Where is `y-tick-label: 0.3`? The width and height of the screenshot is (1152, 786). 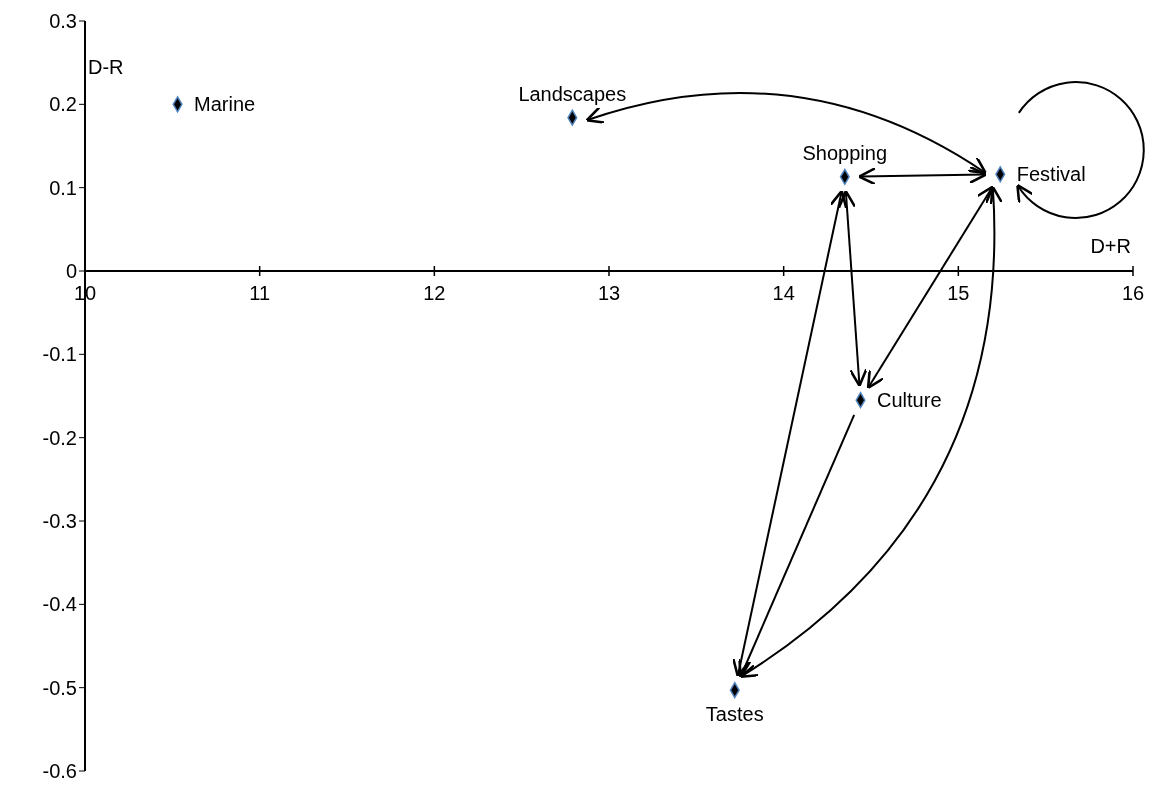 y-tick-label: 0.3 is located at coordinates (63, 21).